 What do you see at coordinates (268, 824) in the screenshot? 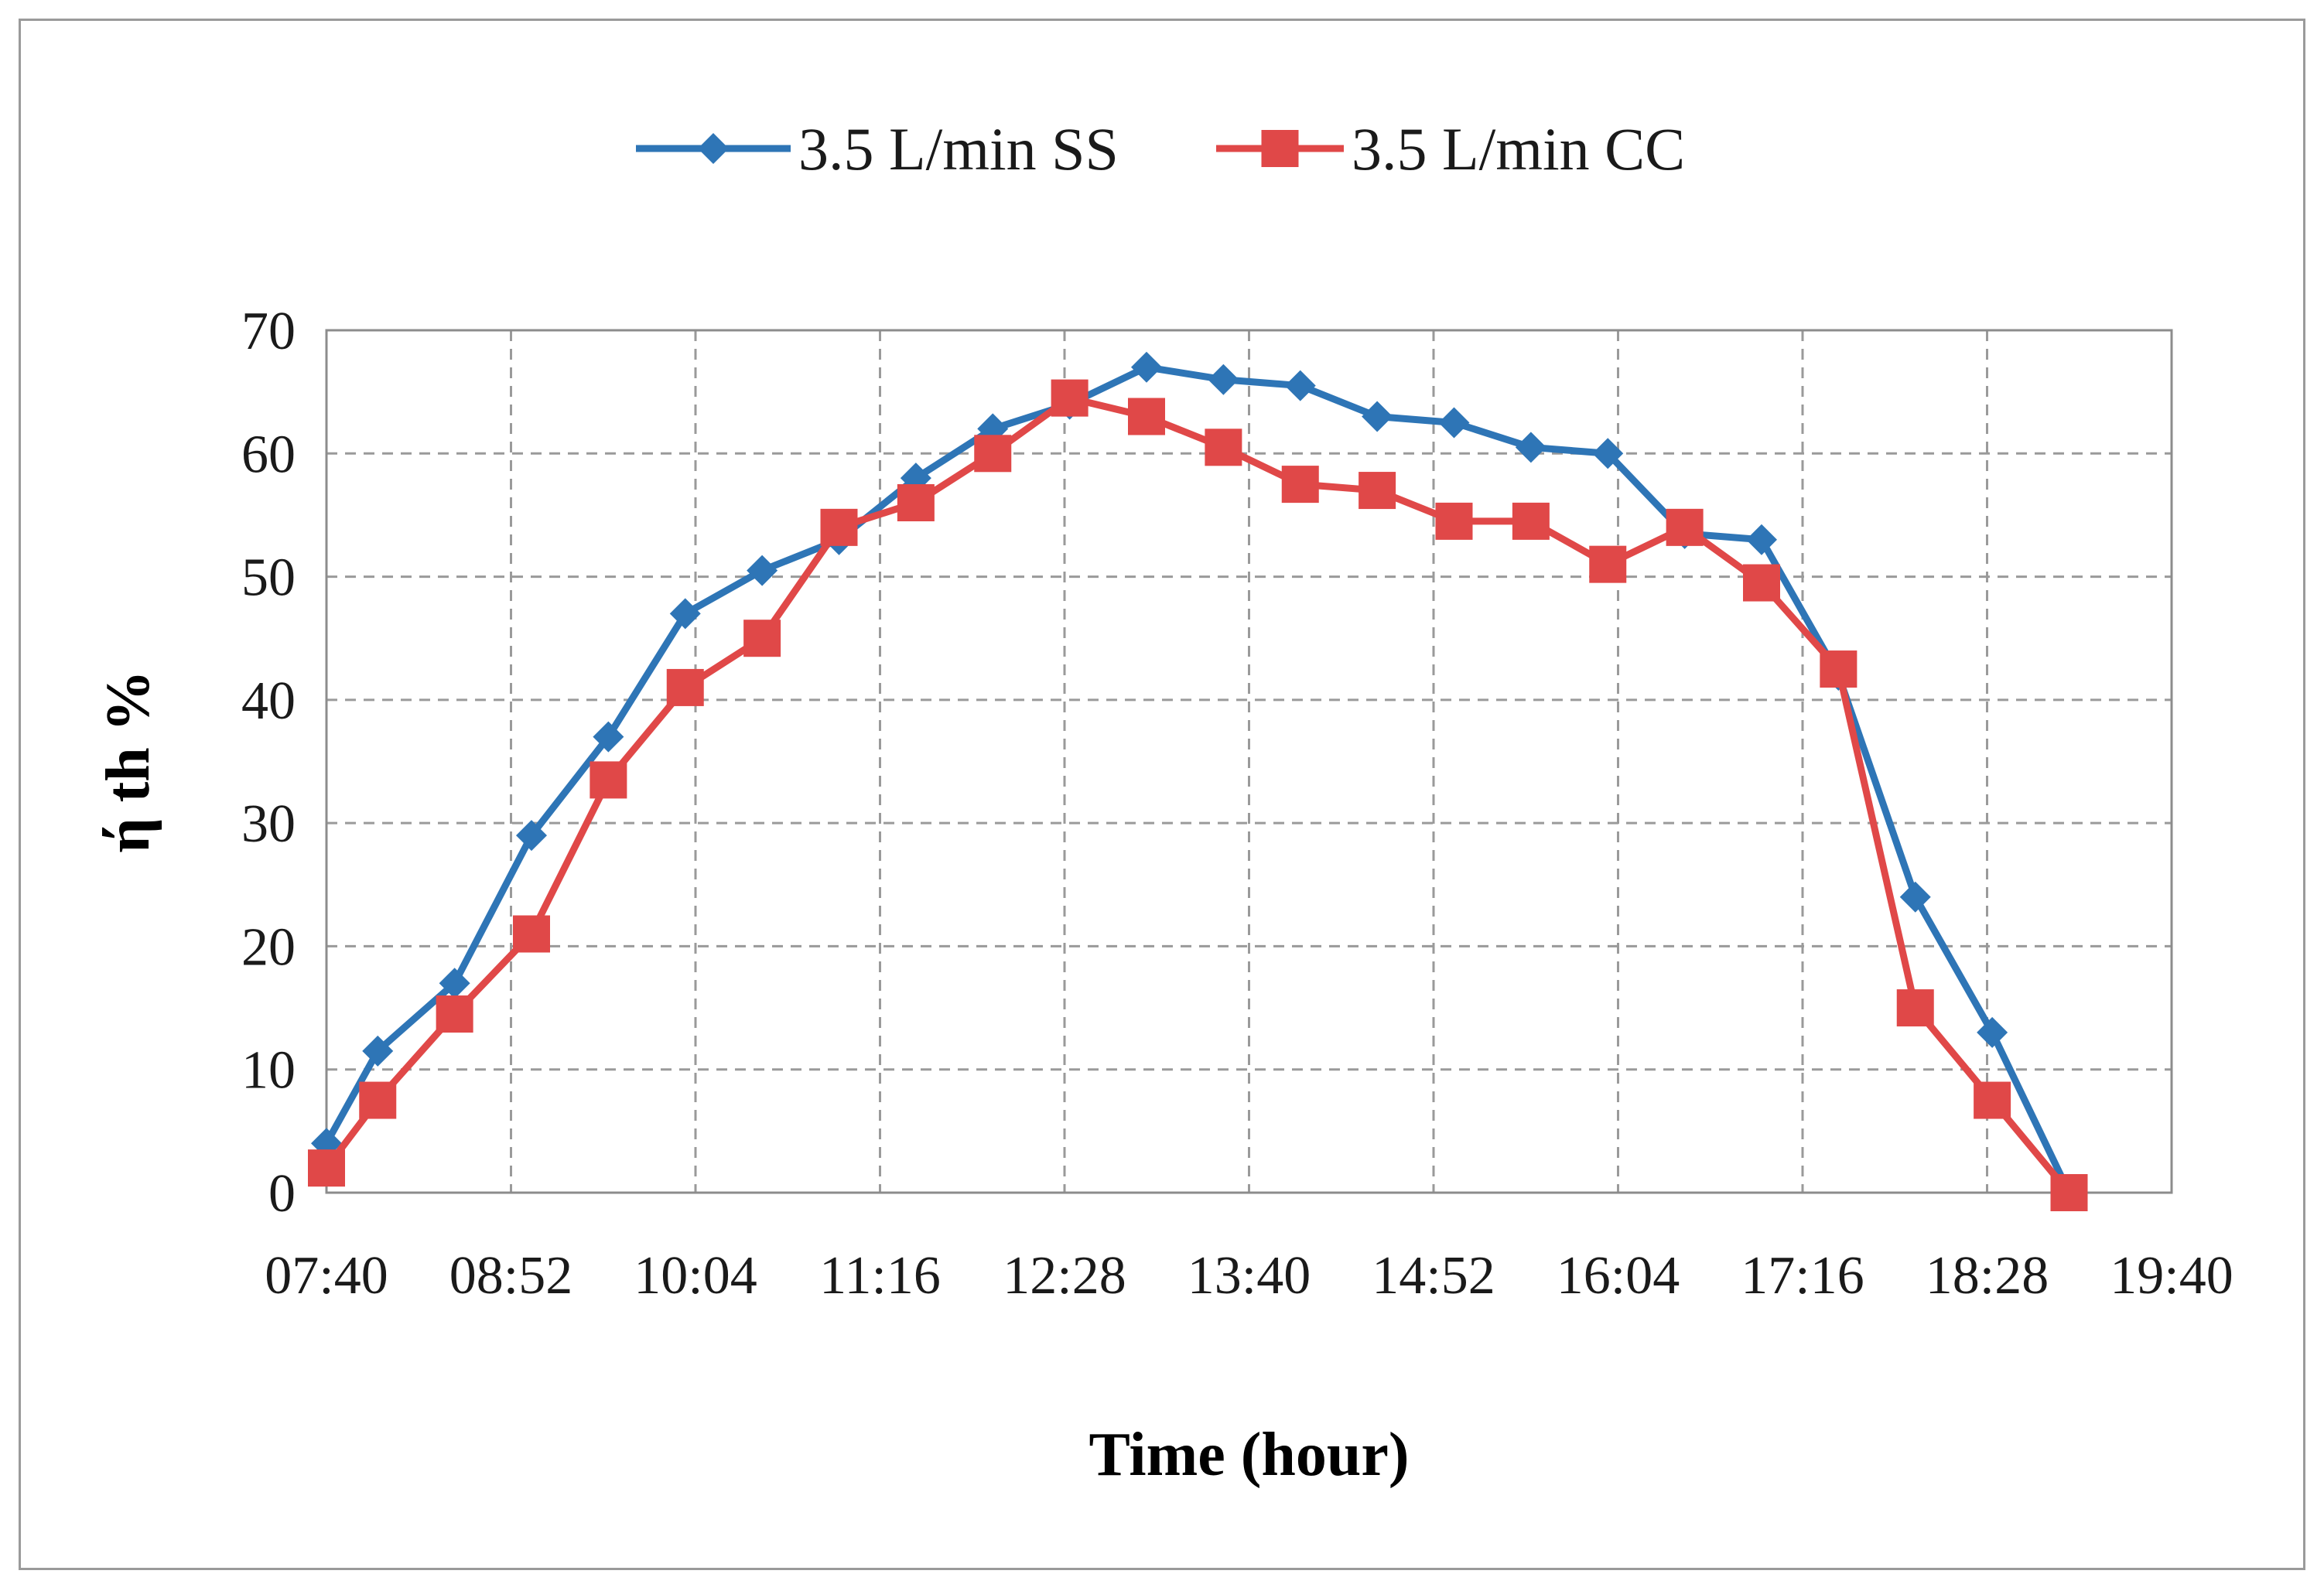
I see `y-tick-label: 30` at bounding box center [268, 824].